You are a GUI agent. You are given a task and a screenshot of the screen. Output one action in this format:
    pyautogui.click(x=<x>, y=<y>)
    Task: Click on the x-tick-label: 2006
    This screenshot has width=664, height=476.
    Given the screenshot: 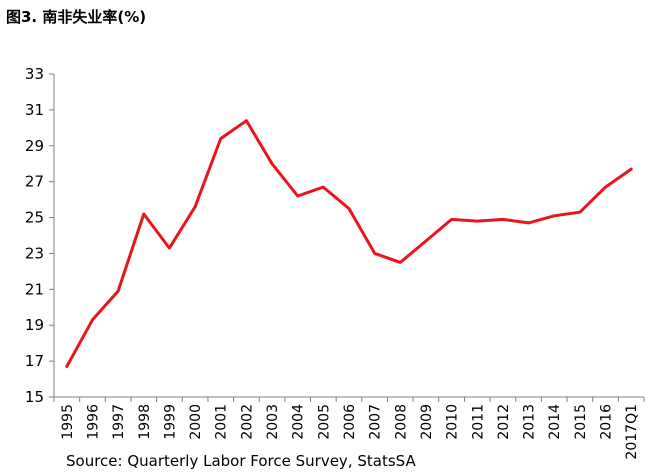 What is the action you would take?
    pyautogui.click(x=350, y=422)
    